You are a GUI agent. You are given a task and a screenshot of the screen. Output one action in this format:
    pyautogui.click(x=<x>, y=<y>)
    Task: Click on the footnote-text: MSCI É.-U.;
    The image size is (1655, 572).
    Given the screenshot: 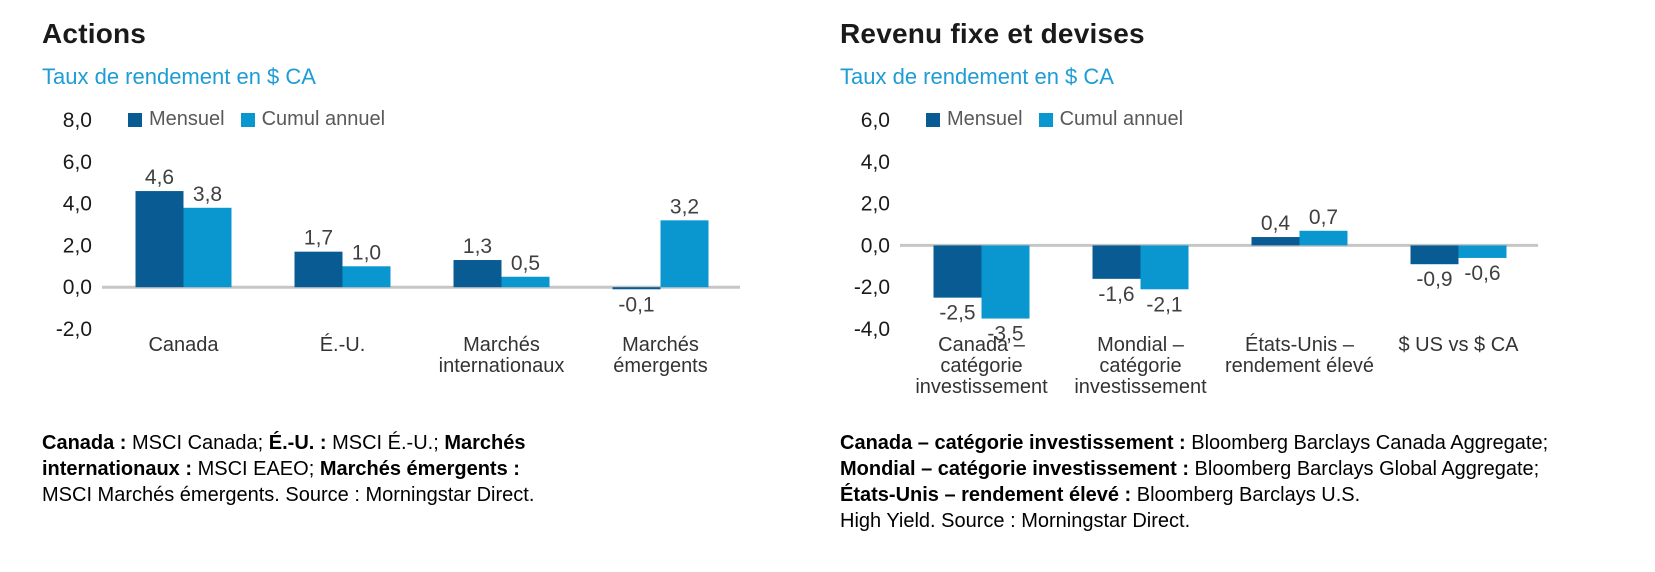 What is the action you would take?
    pyautogui.click(x=385, y=443)
    